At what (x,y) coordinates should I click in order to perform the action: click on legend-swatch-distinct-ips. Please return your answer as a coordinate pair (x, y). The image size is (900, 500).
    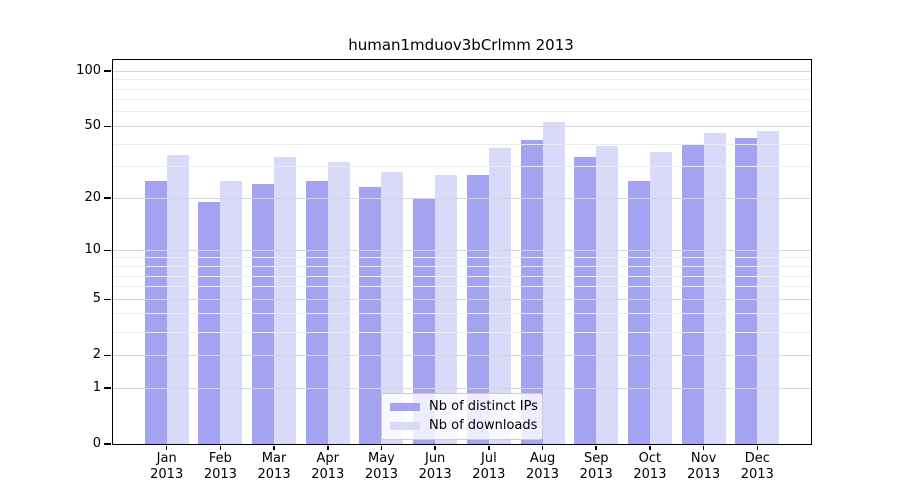
    Looking at the image, I should click on (405, 407).